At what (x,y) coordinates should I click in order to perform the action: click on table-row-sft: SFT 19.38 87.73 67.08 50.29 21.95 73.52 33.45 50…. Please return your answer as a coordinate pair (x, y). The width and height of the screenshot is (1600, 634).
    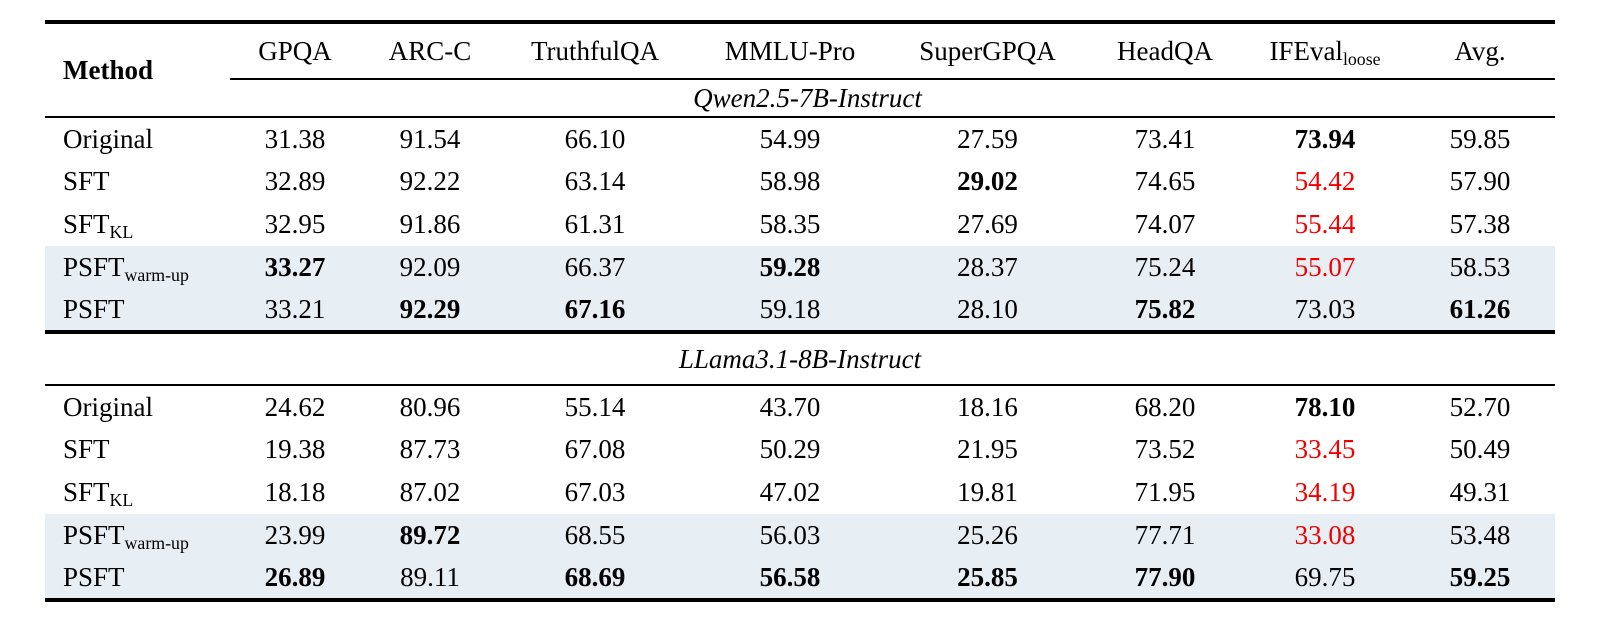
    Looking at the image, I should click on (800, 449).